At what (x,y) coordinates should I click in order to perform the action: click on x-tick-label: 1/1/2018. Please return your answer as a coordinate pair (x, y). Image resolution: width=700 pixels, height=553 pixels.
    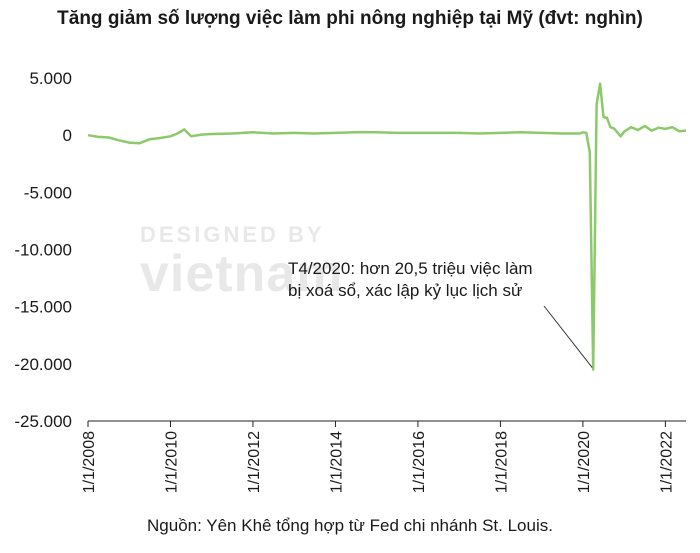
    Looking at the image, I should click on (501, 462).